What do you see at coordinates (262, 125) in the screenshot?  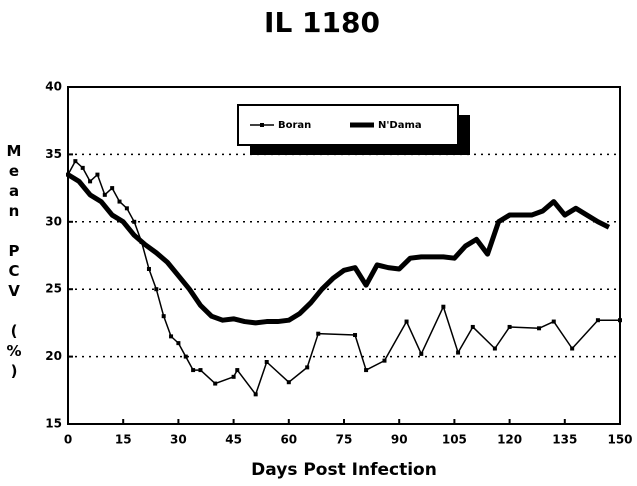 I see `legend-marker` at bounding box center [262, 125].